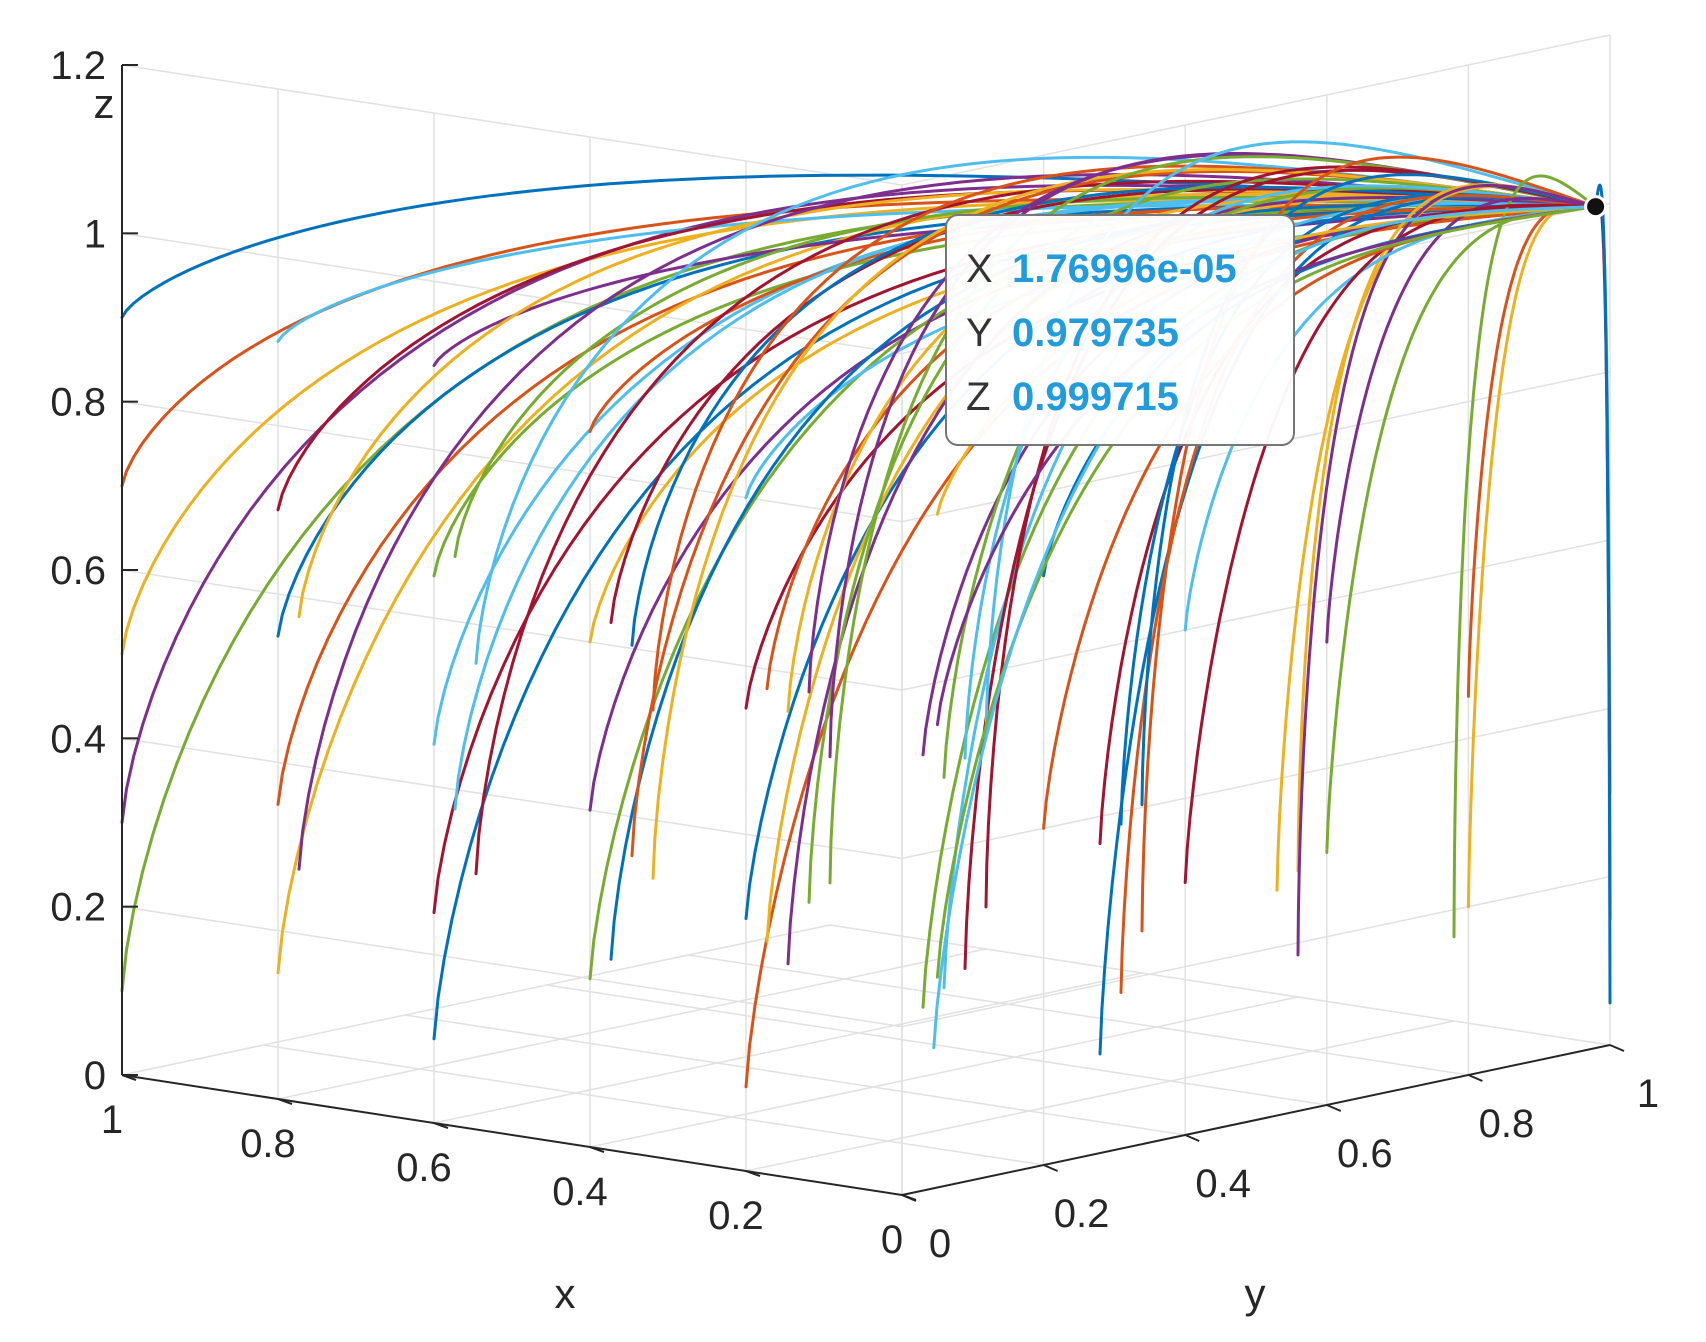 The height and width of the screenshot is (1342, 1706). I want to click on datatip-x-key: X, so click(979, 269).